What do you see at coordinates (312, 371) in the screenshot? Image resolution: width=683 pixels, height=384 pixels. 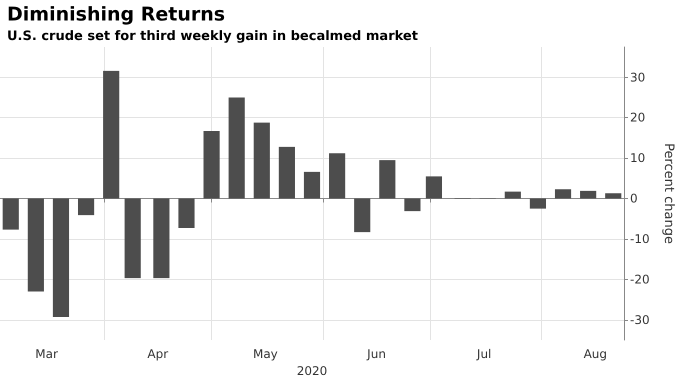 I see `x-axis-title: 2020` at bounding box center [312, 371].